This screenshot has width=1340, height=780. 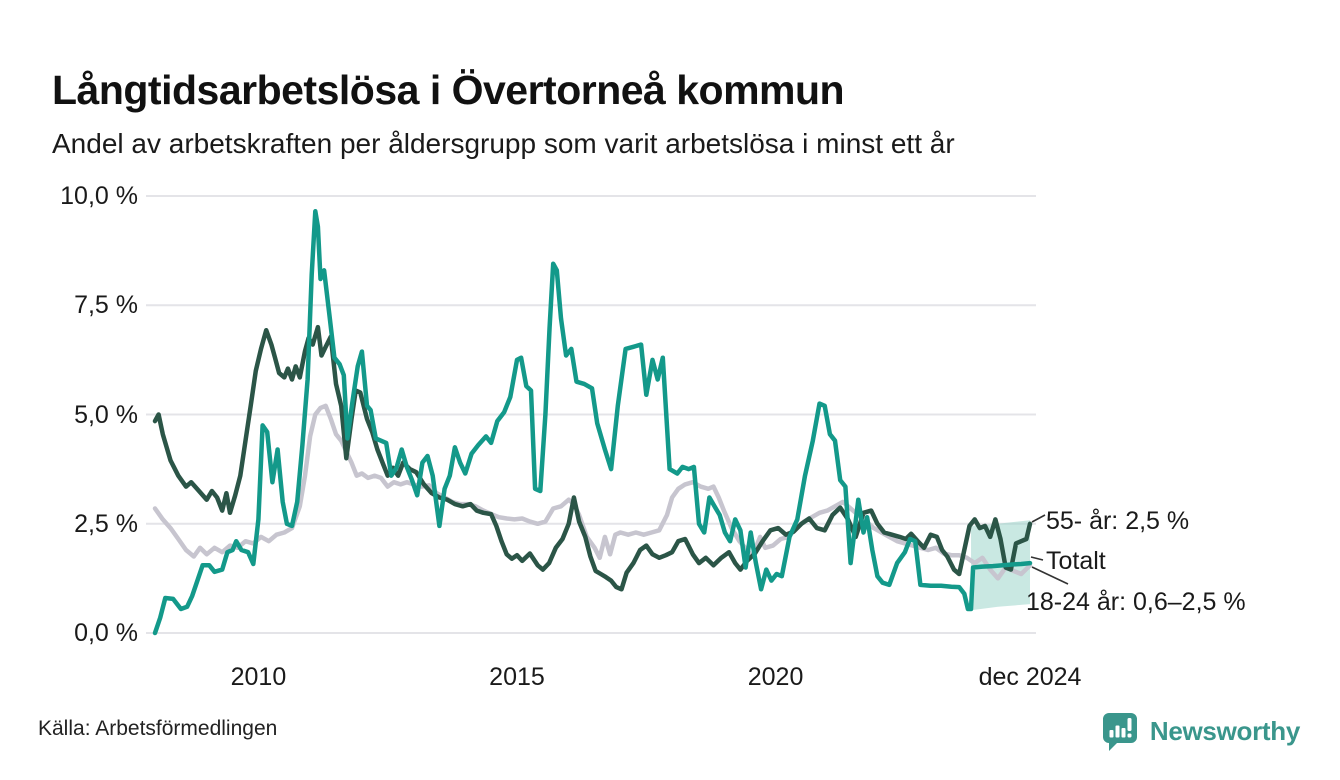 What do you see at coordinates (1120, 731) in the screenshot?
I see `newsworthy-chart-bubble-icon` at bounding box center [1120, 731].